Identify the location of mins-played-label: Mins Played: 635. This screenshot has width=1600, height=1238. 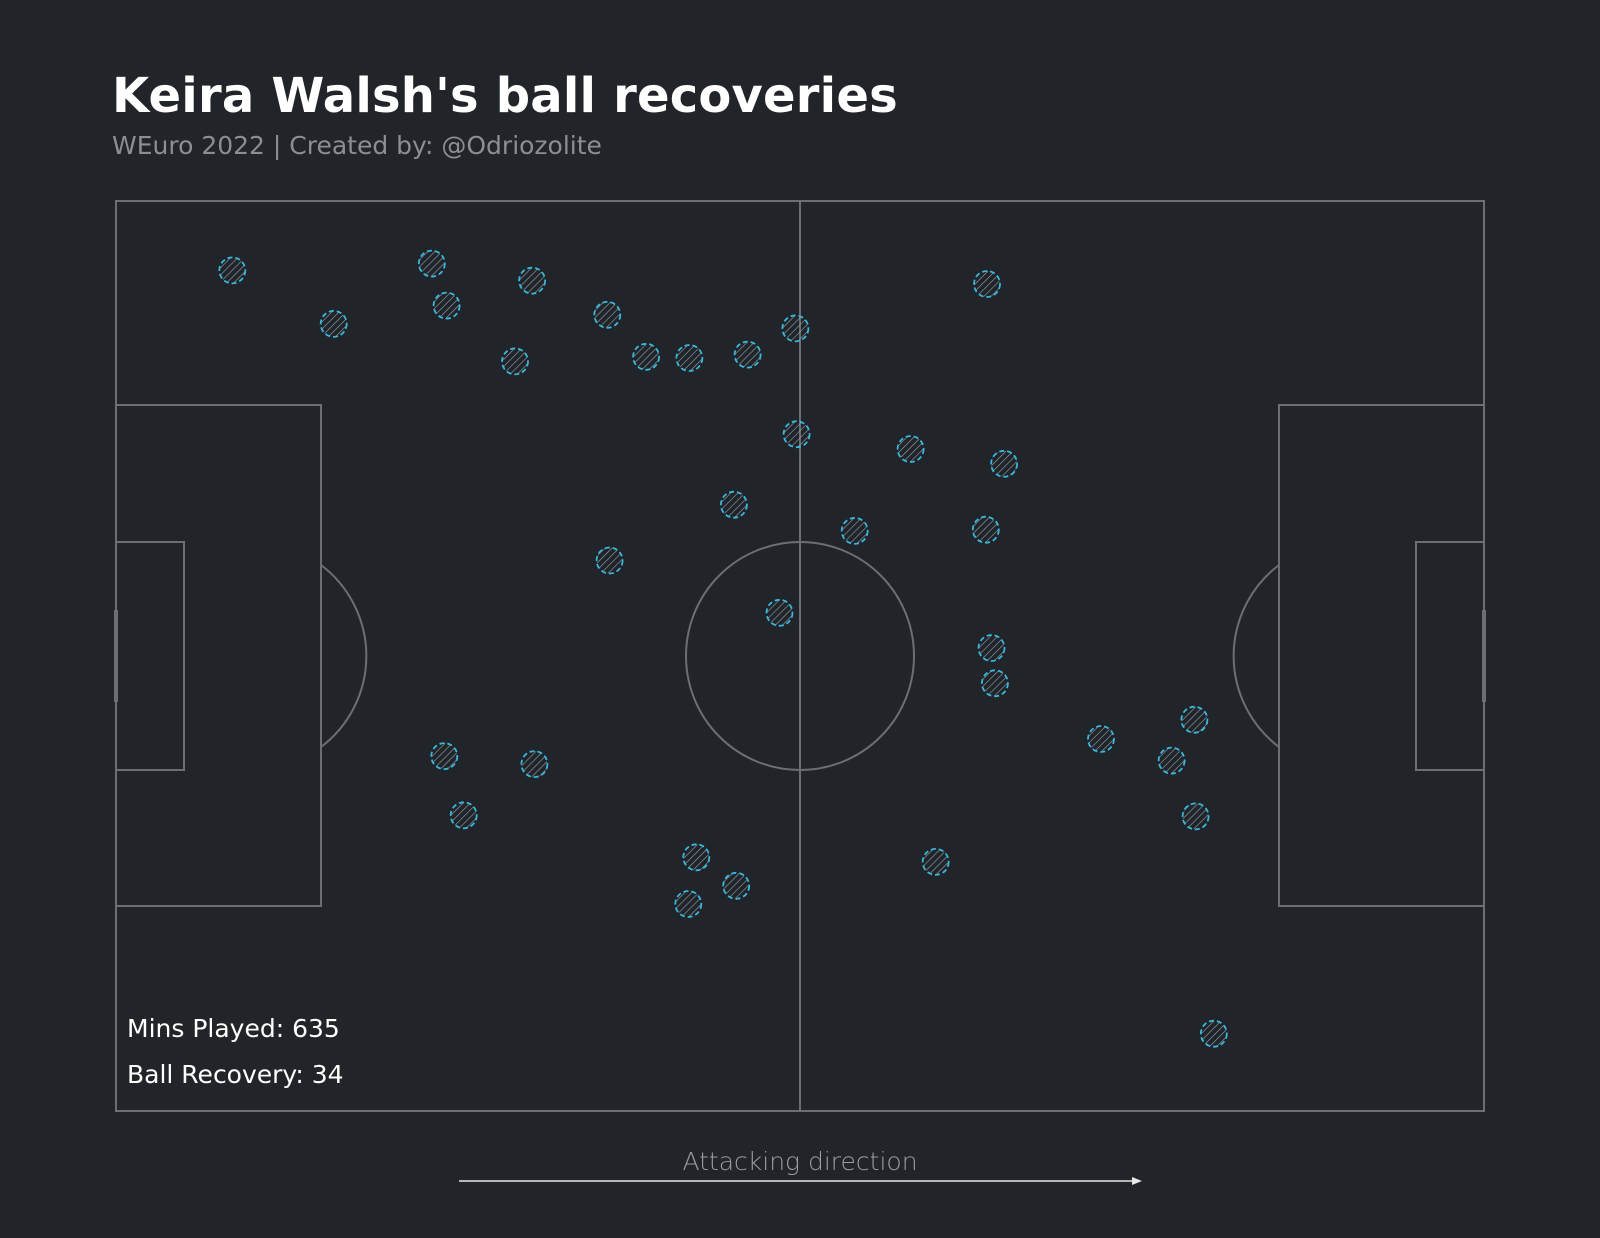
(233, 1028).